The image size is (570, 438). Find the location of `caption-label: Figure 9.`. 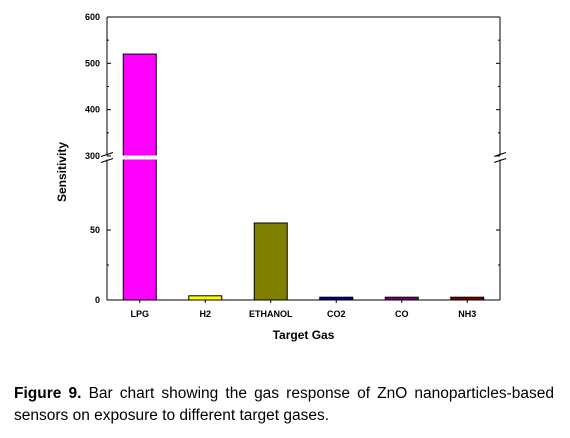

caption-label: Figure 9. is located at coordinates (48, 393).